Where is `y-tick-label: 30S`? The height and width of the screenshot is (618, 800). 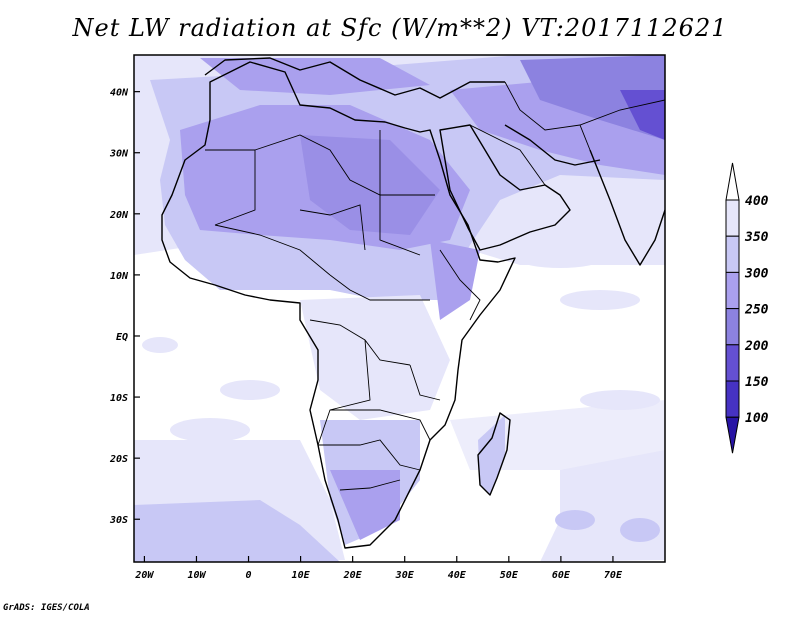
y-tick-label: 30S is located at coordinates (118, 520).